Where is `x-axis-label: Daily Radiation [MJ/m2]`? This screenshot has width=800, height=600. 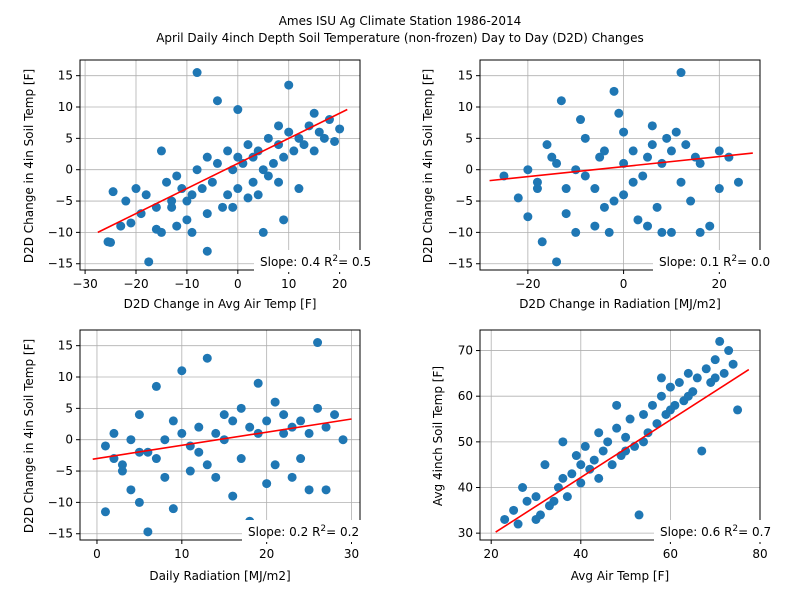
x-axis-label: Daily Radiation [MJ/m2] is located at coordinates (219, 576).